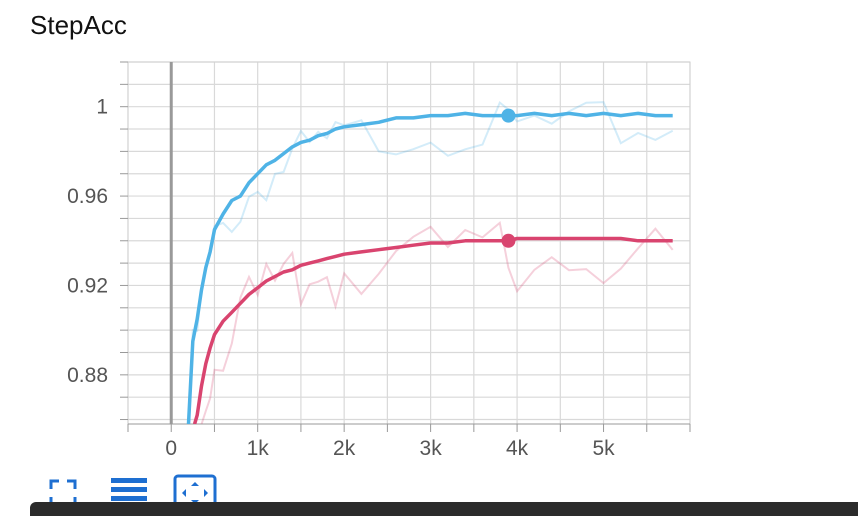 The width and height of the screenshot is (858, 516). What do you see at coordinates (87, 285) in the screenshot?
I see `y-tick-label: 0.92` at bounding box center [87, 285].